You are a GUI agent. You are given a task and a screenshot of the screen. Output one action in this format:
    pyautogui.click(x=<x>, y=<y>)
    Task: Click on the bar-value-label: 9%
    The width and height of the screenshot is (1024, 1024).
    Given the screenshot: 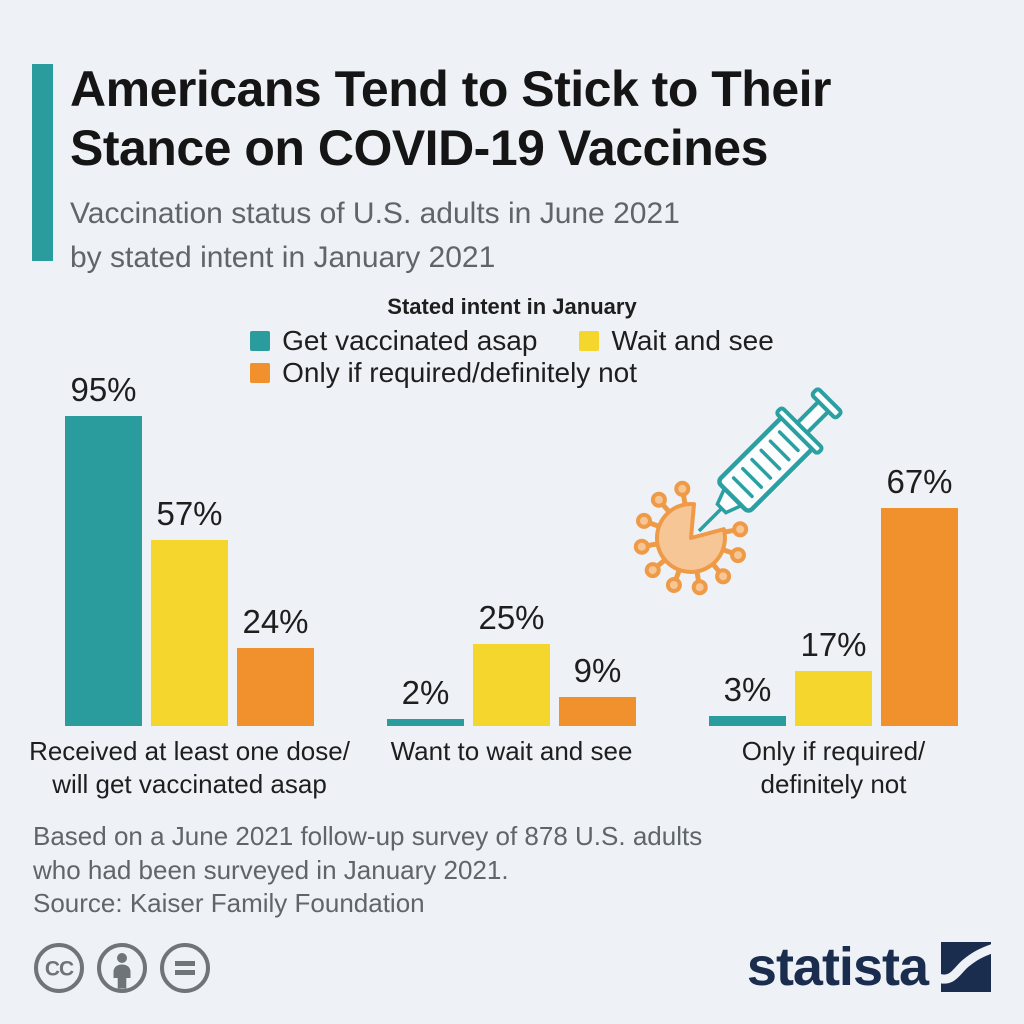 What is the action you would take?
    pyautogui.click(x=597, y=670)
    